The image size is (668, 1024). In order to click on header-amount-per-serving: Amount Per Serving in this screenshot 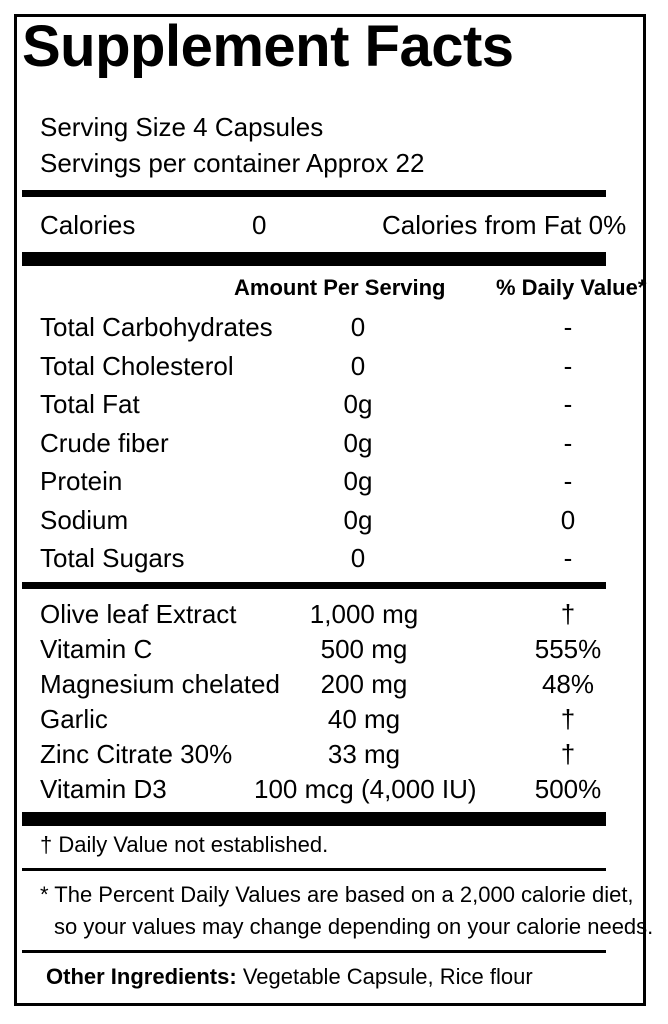, I will do `click(340, 287)`.